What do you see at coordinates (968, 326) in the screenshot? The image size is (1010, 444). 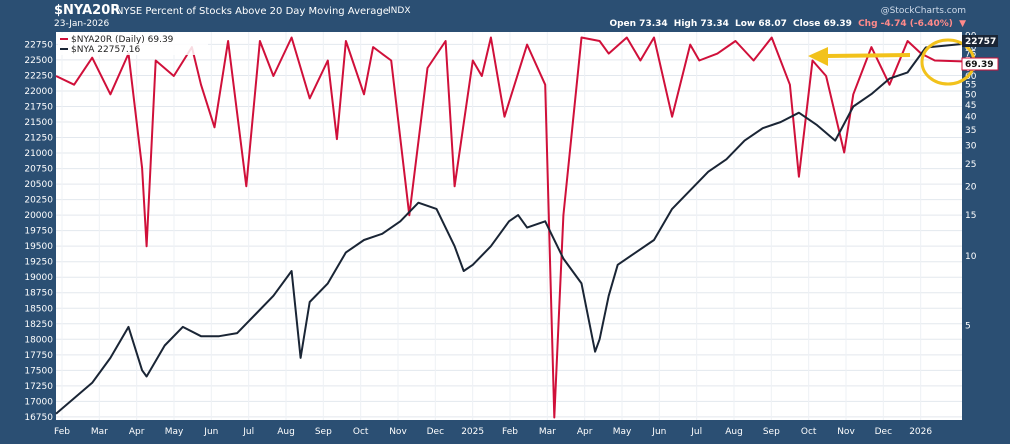 I see `right-axis-tick-label: 5` at bounding box center [968, 326].